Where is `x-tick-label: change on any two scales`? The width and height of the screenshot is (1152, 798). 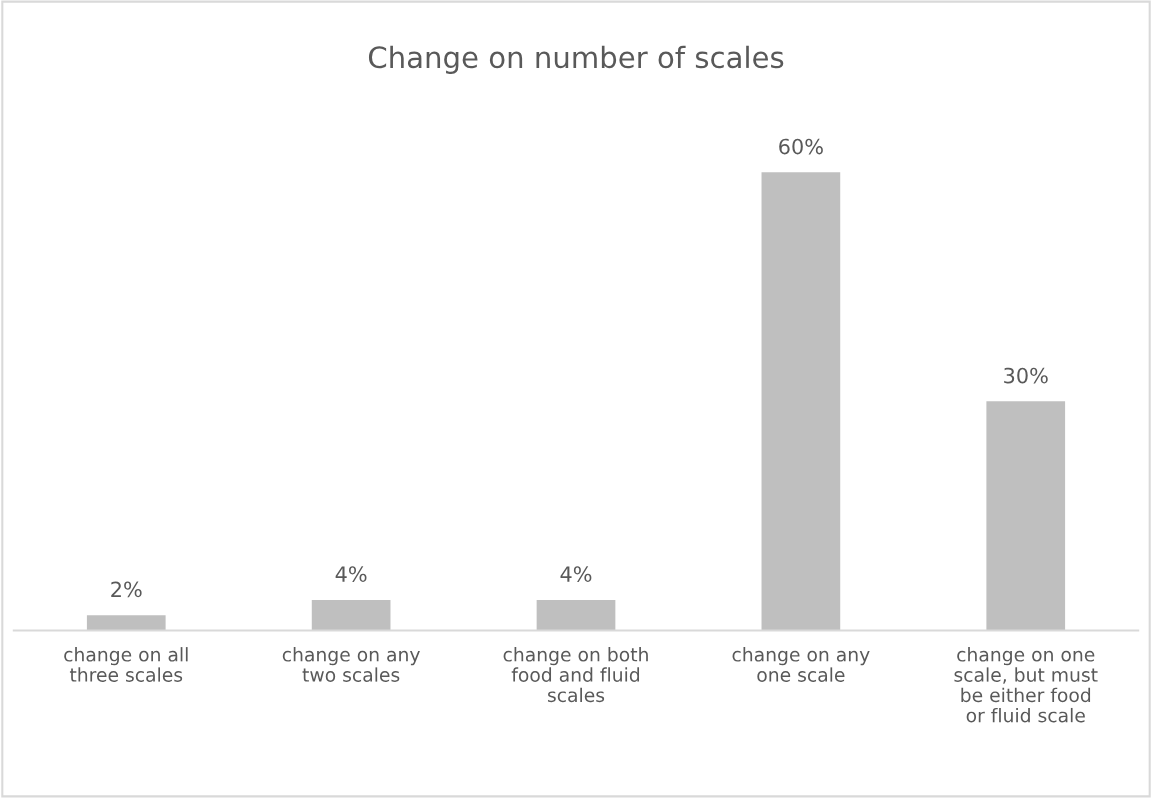
x-tick-label: change on any two scales is located at coordinates (351, 664).